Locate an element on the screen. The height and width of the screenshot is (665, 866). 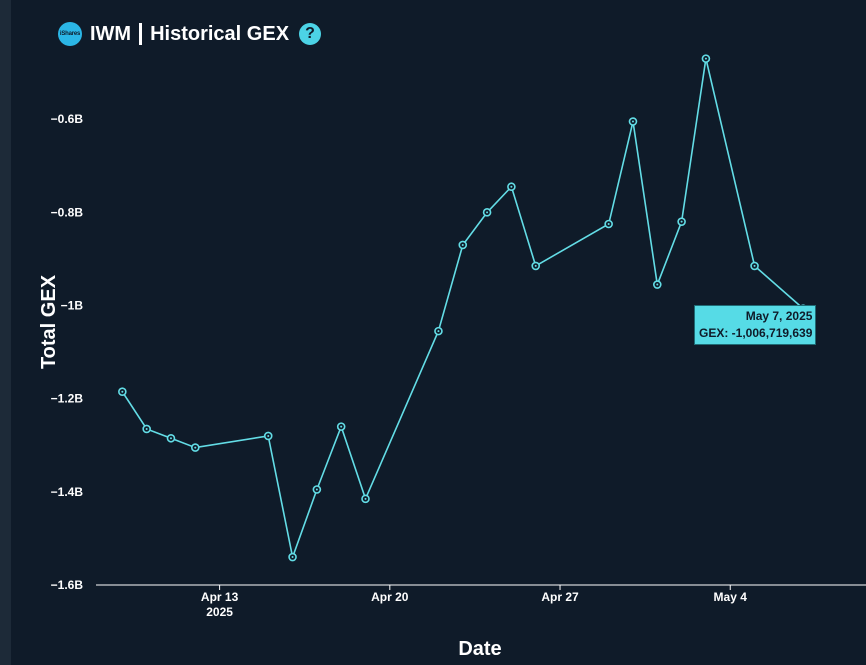
tooltip-value: GEX: -1,006,719,639 is located at coordinates (756, 333).